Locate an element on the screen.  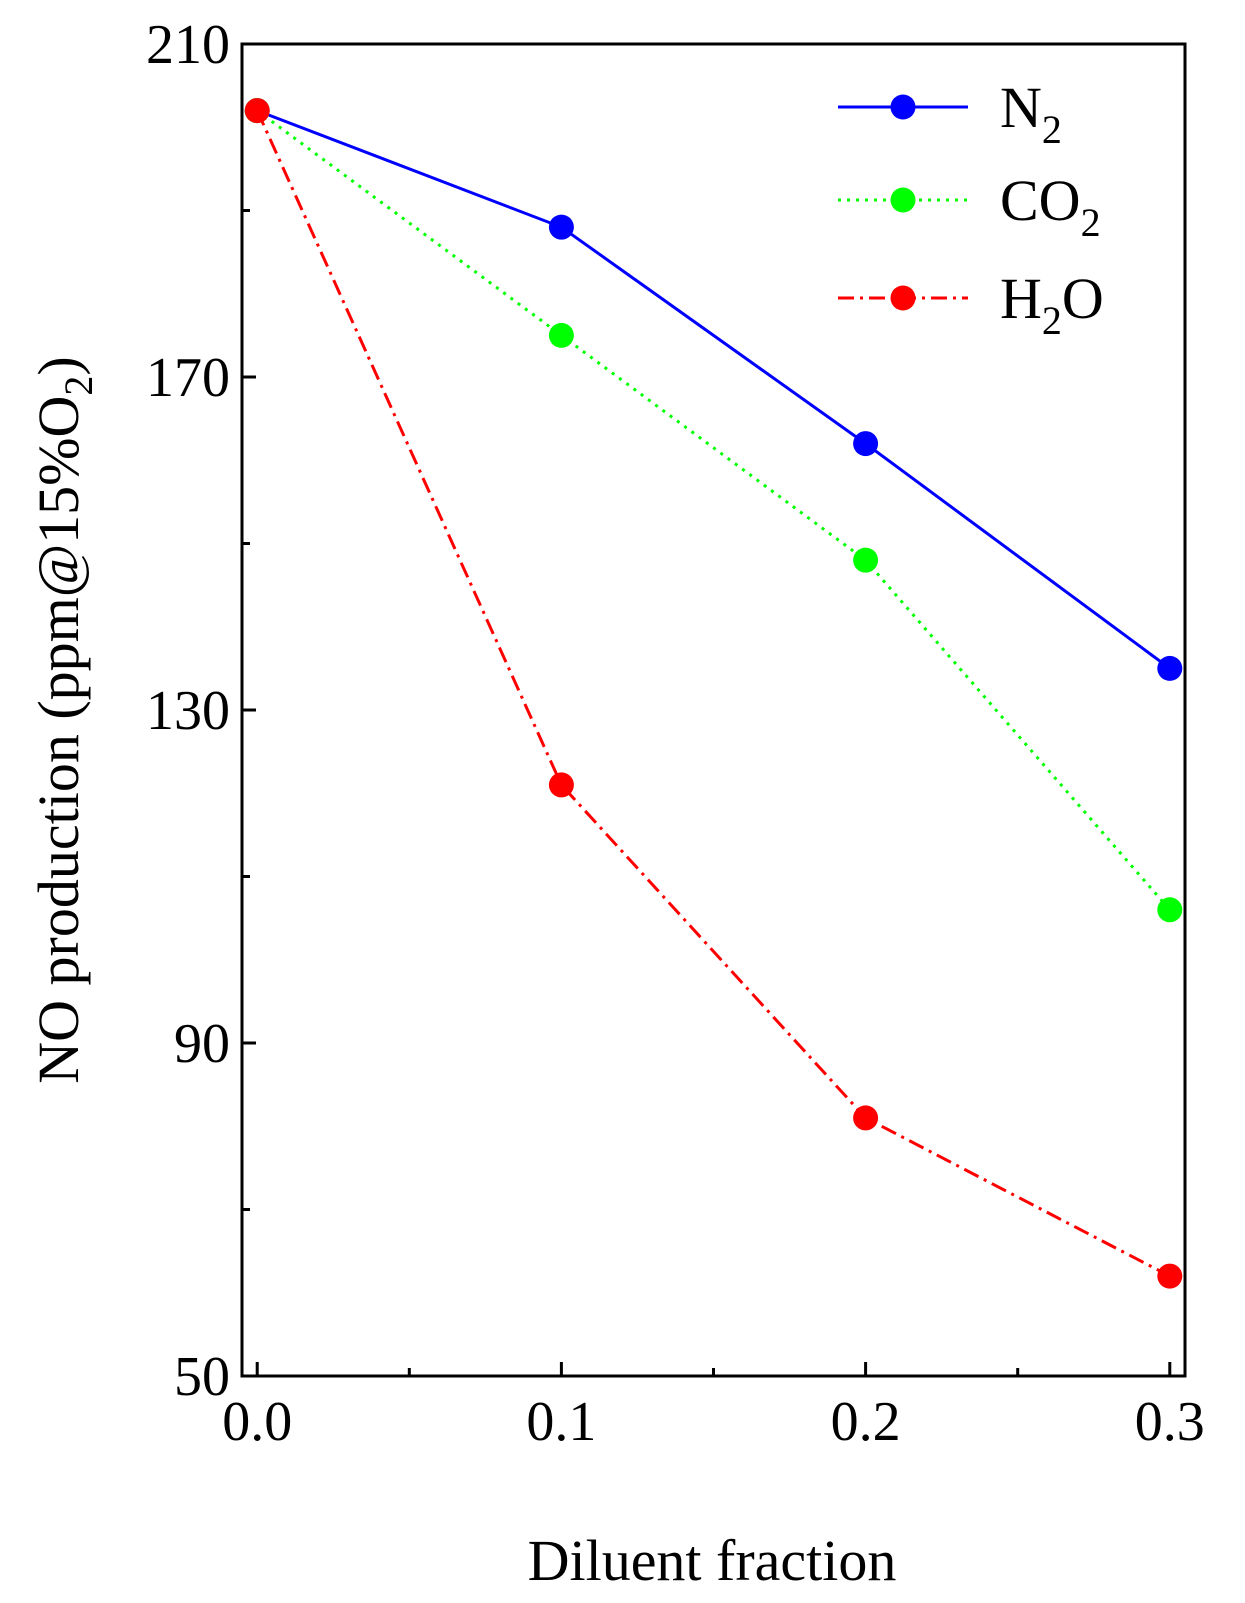
legend-marker-n2 is located at coordinates (903, 107).